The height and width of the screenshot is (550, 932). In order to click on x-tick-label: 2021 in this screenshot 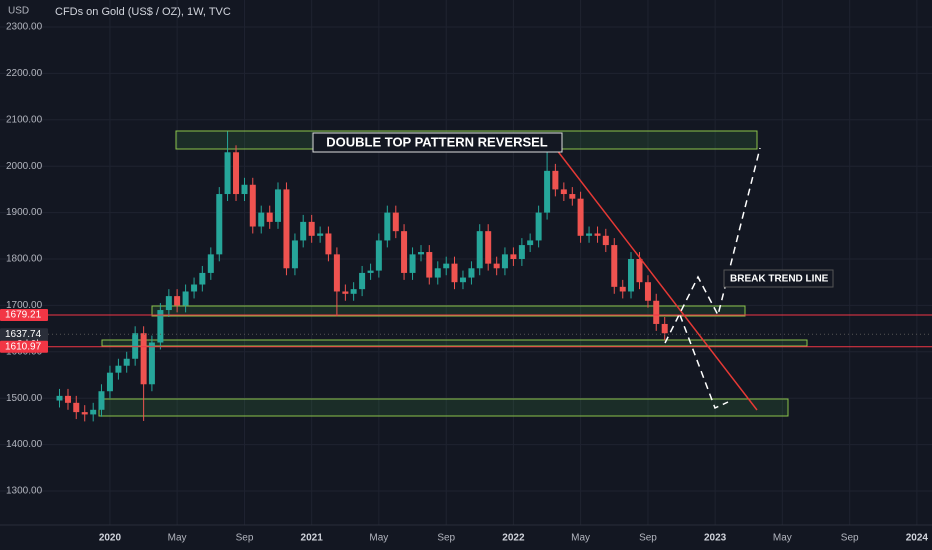, I will do `click(312, 538)`.